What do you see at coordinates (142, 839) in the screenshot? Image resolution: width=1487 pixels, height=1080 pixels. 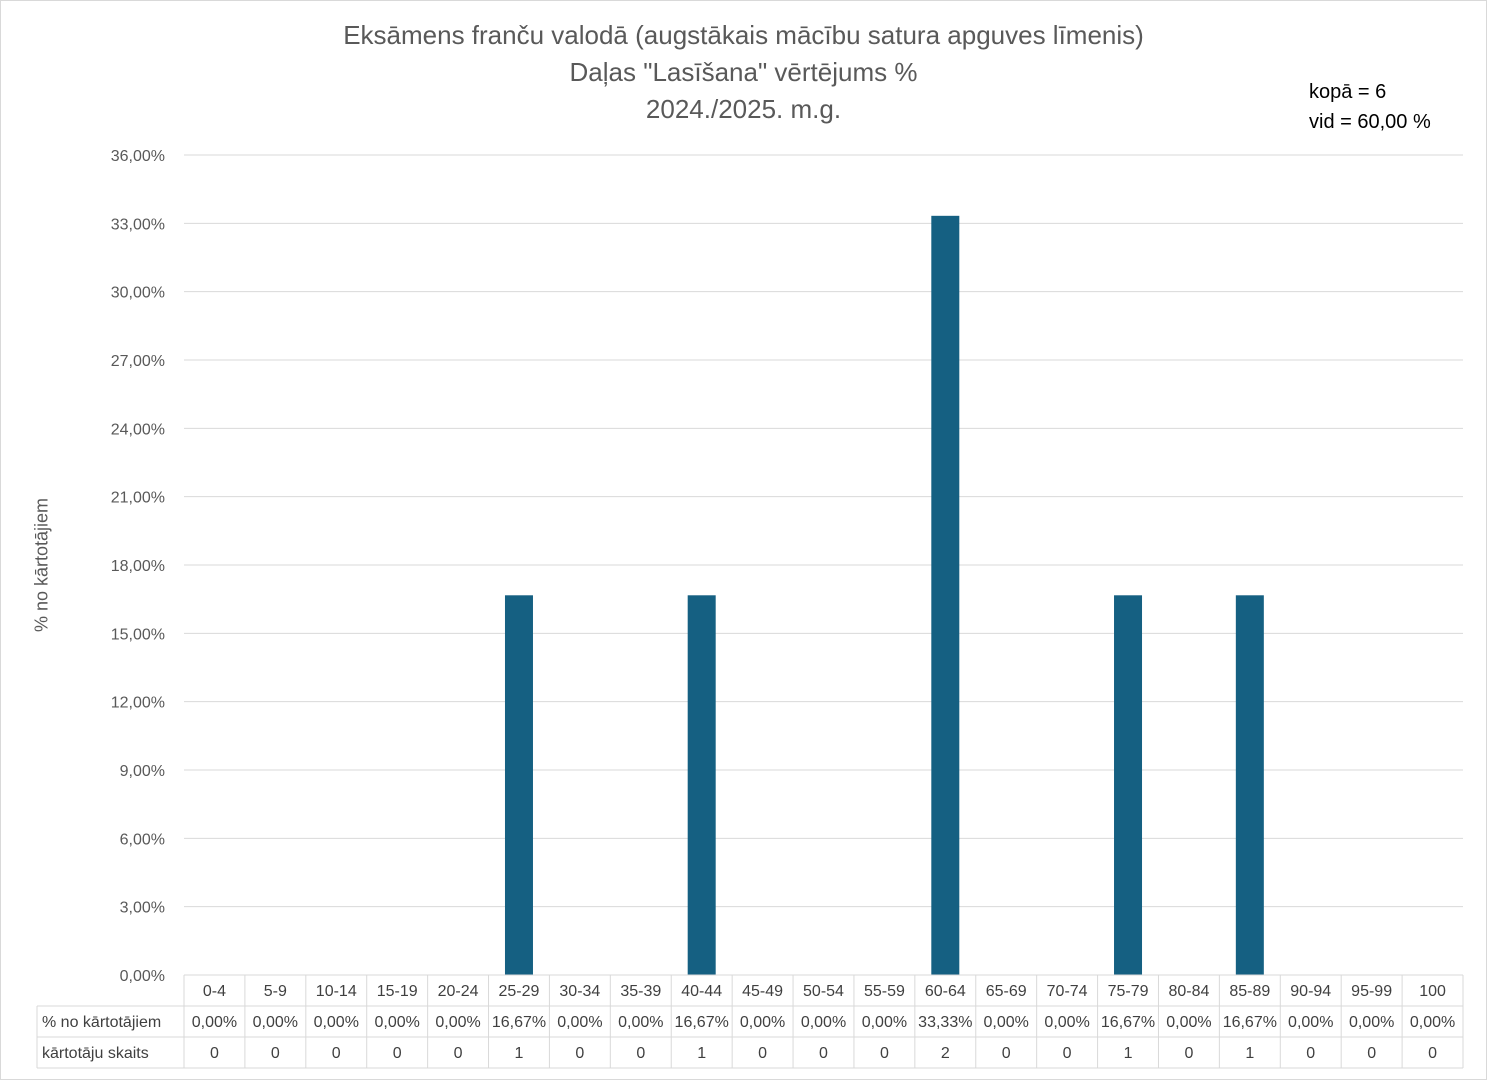 I see `y-tick-label: 6,00%` at bounding box center [142, 839].